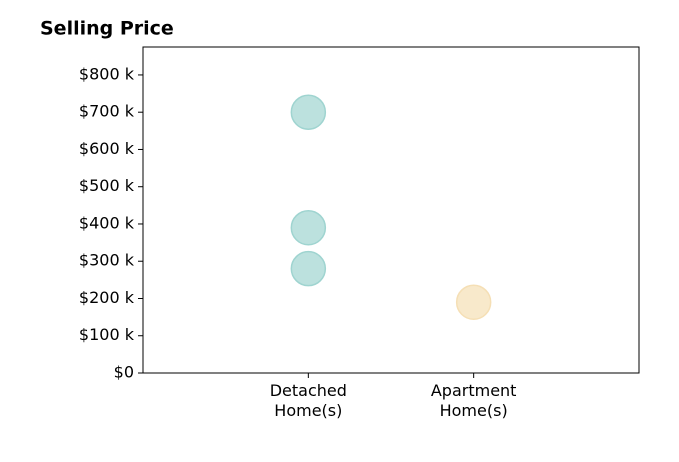 This screenshot has width=679, height=462. What do you see at coordinates (107, 185) in the screenshot?
I see `y-tick-label: $500 k` at bounding box center [107, 185].